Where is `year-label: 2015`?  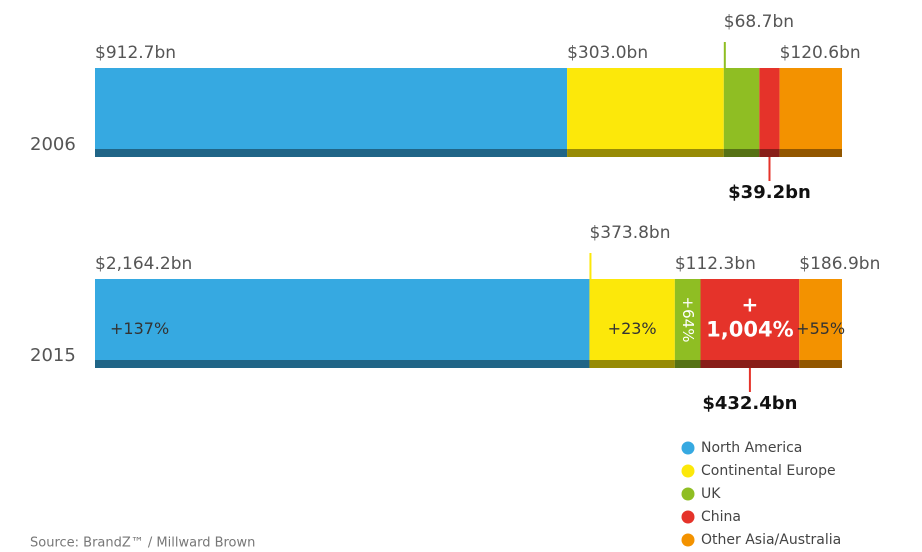 year-label: 2015 is located at coordinates (53, 355).